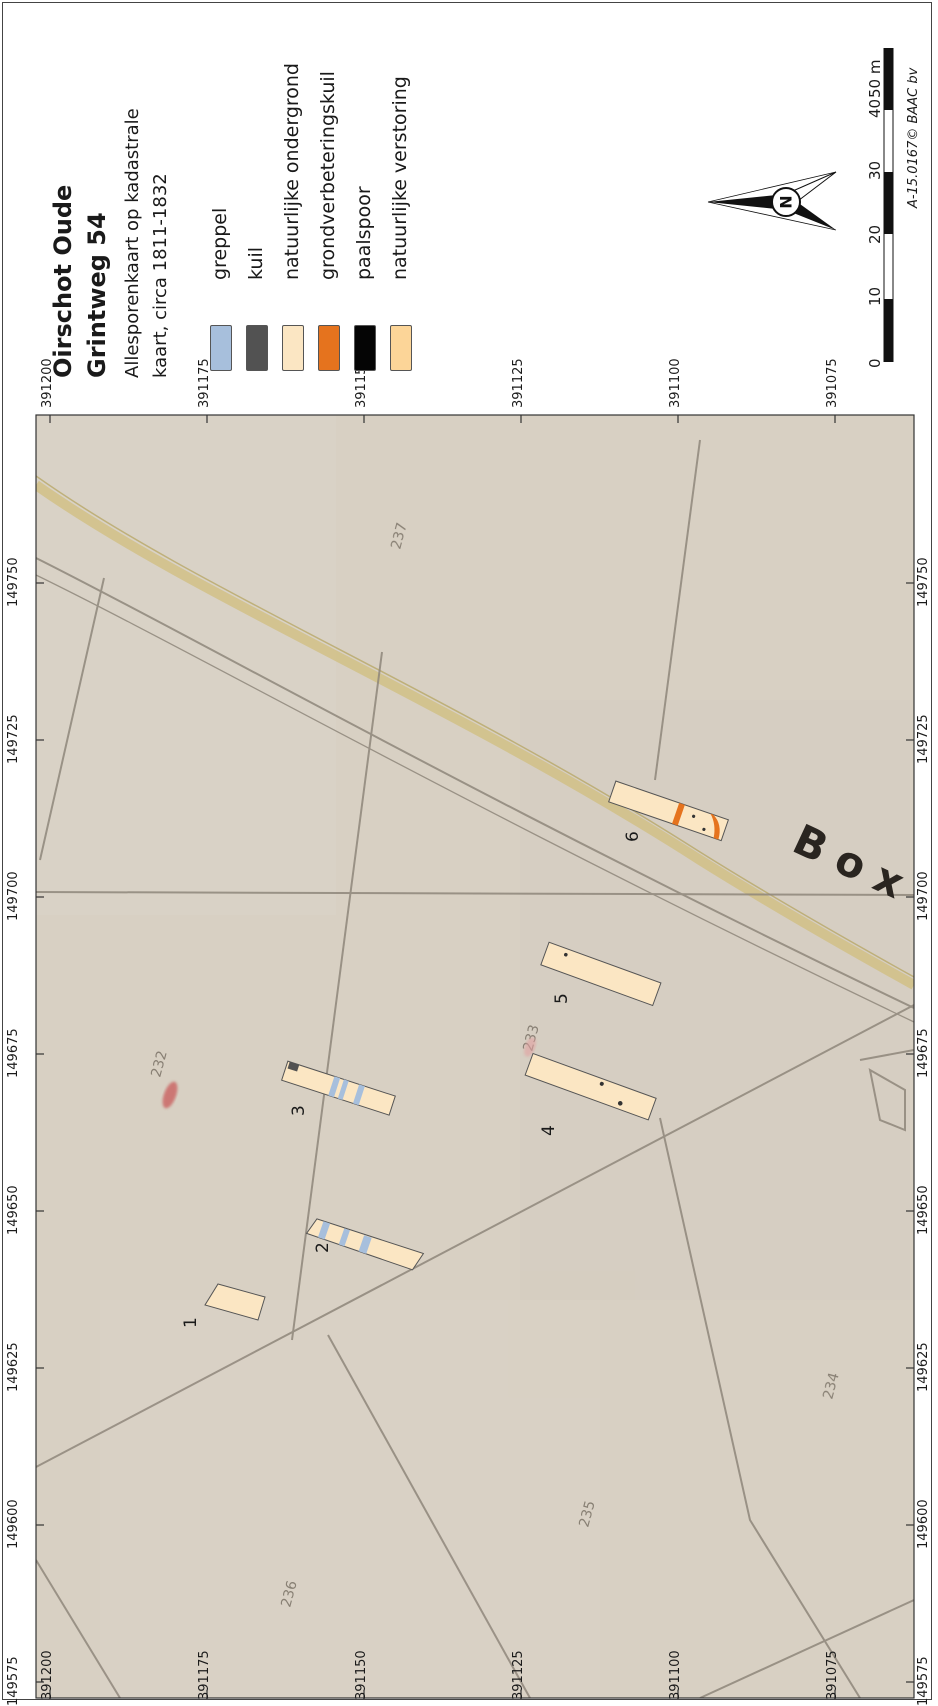 This screenshot has height=1706, width=938. I want to click on legend-label: kuil, so click(256, 263).